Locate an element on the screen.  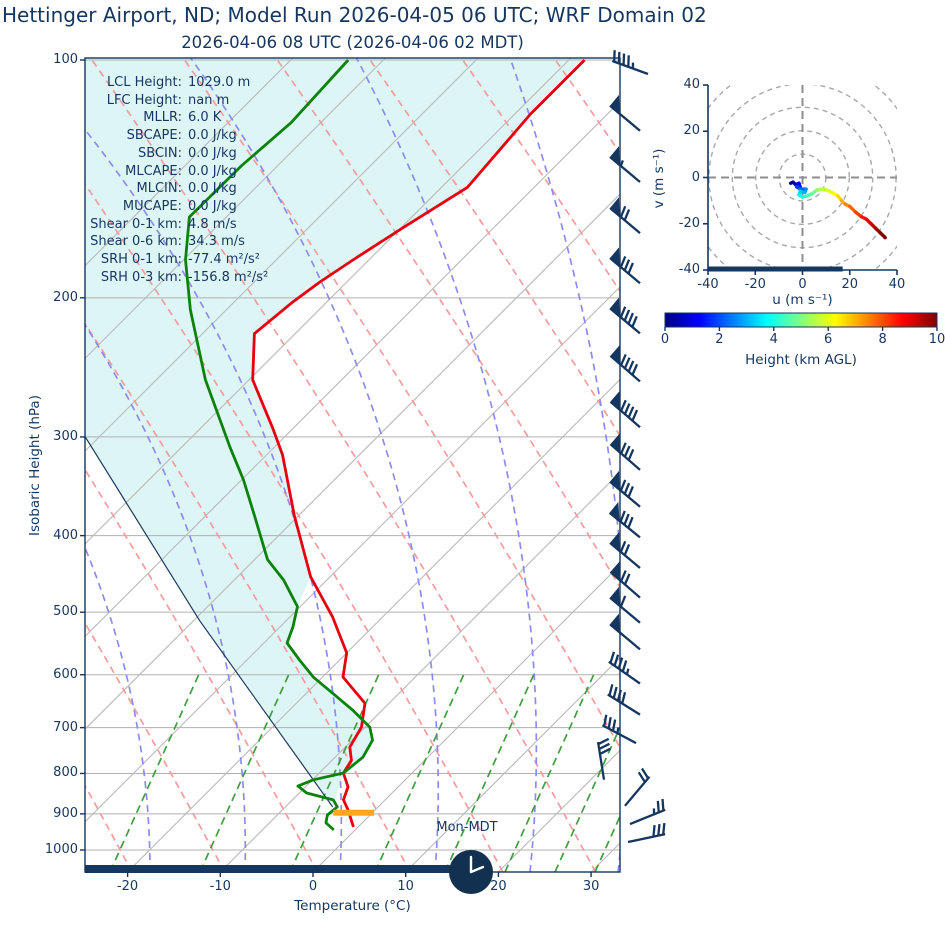
stat-label: SRH 0-3 km: is located at coordinates (141, 277).